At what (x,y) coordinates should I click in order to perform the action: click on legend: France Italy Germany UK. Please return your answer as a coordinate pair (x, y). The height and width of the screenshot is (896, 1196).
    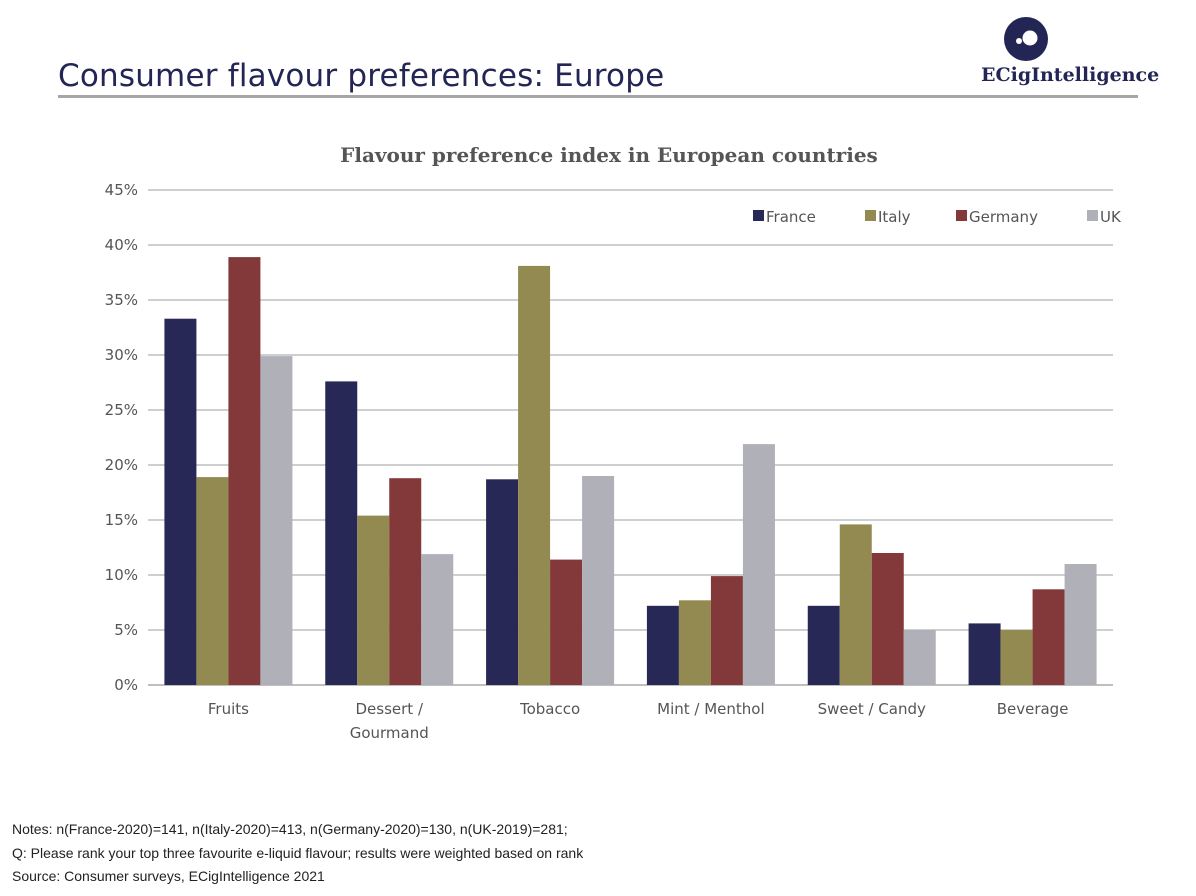
    Looking at the image, I should click on (937, 217).